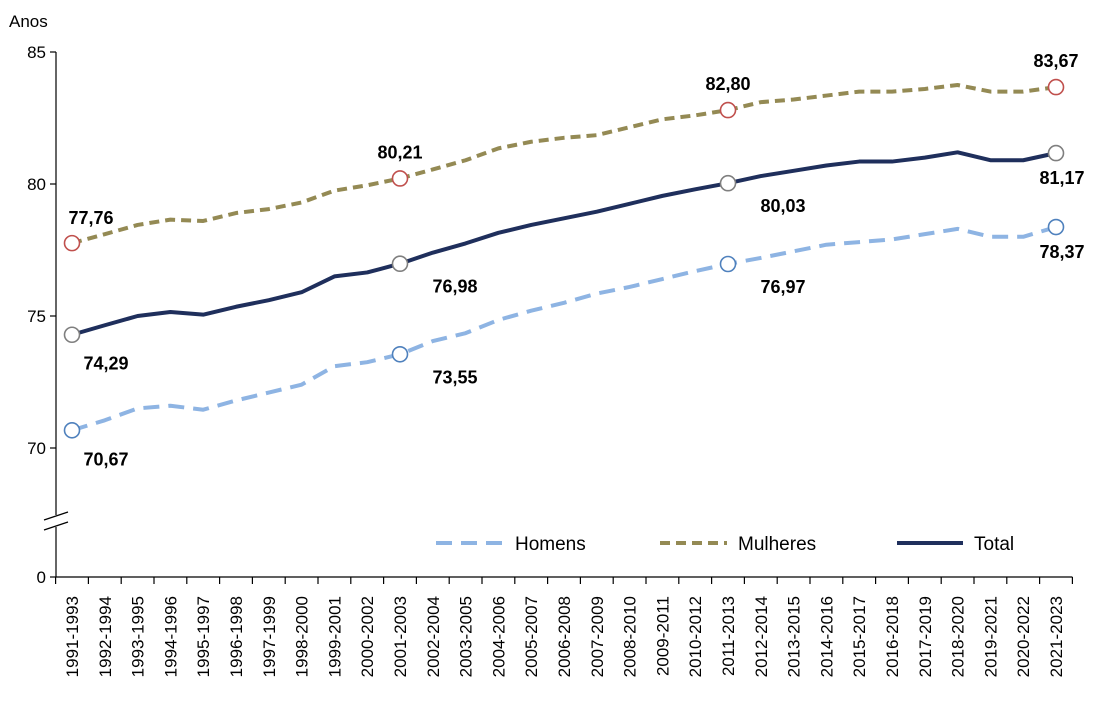 This screenshot has height=713, width=1110. I want to click on x-tick-label: 1999-2001, so click(334, 636).